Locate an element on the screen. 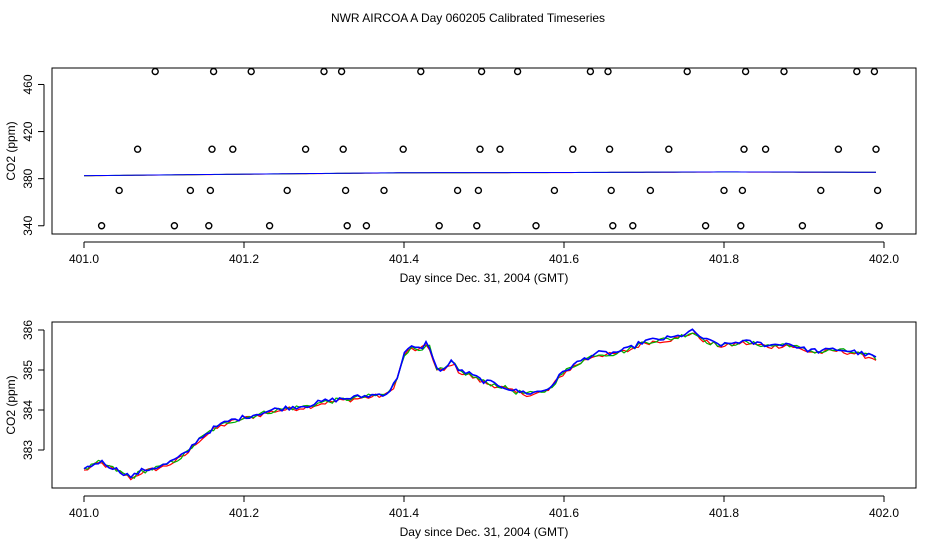  line-y-tick-label: 384 is located at coordinates (28, 410).